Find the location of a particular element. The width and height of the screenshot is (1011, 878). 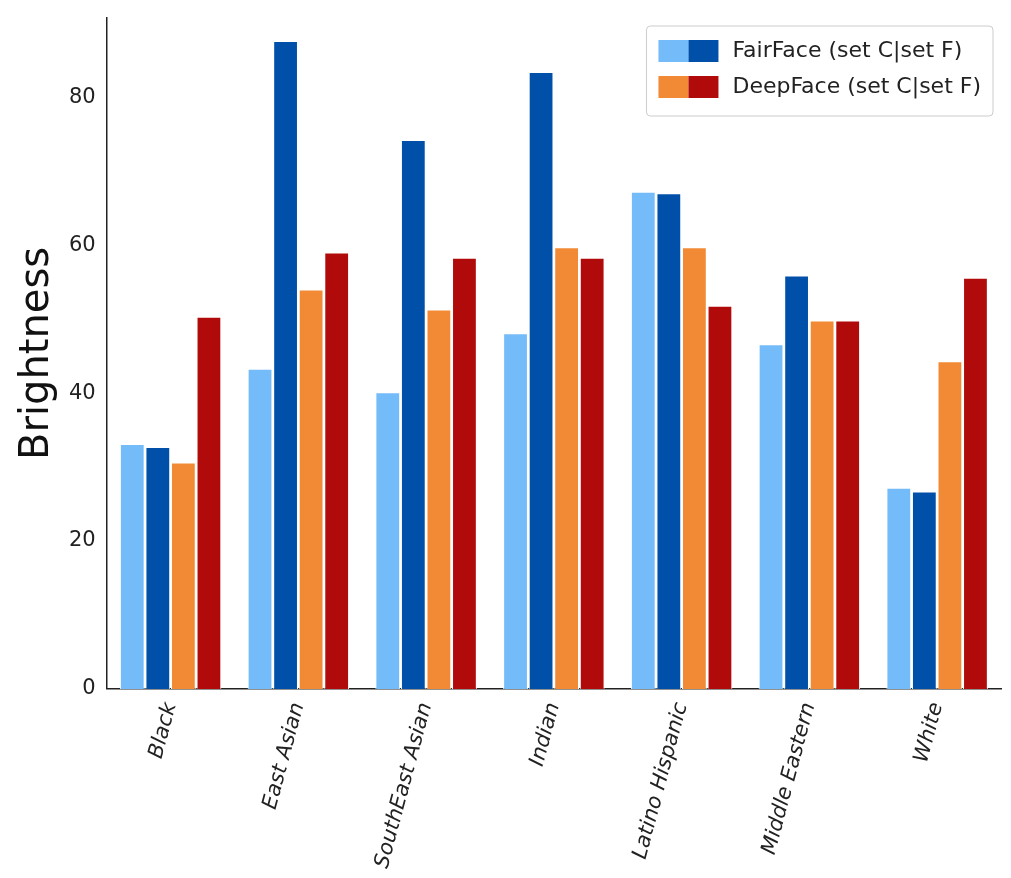

y-tick-label: 60 is located at coordinates (82, 243).